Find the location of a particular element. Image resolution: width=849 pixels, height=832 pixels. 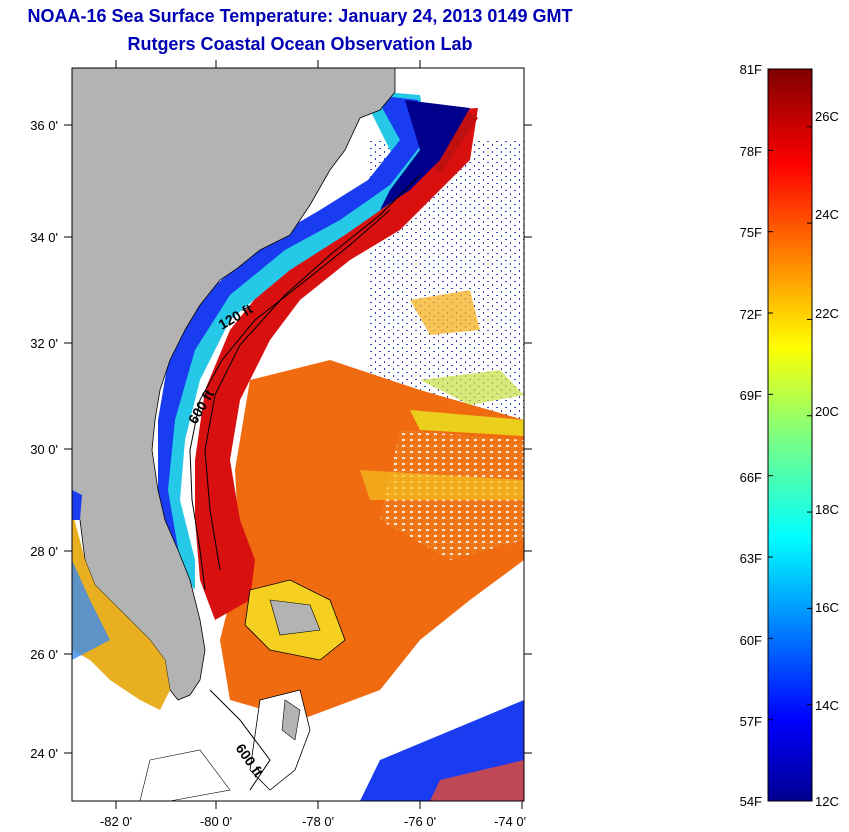

lat-label-24: 24 0' is located at coordinates (44, 753).